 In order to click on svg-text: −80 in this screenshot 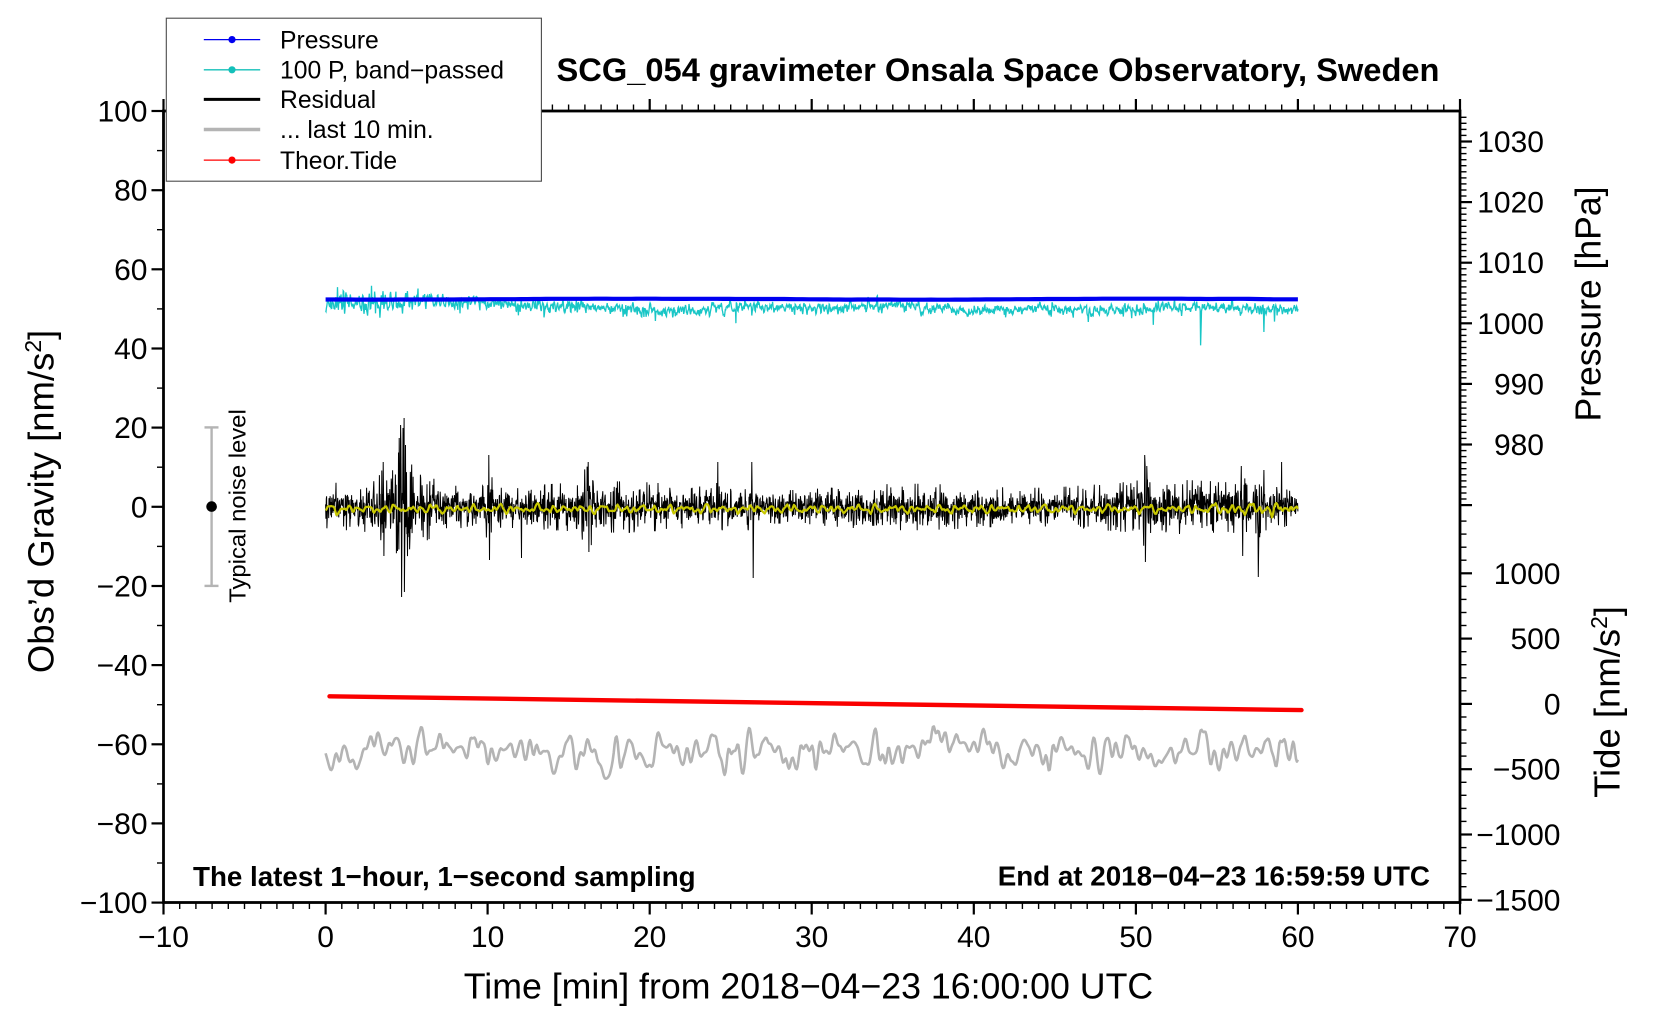, I will do `click(122, 824)`.